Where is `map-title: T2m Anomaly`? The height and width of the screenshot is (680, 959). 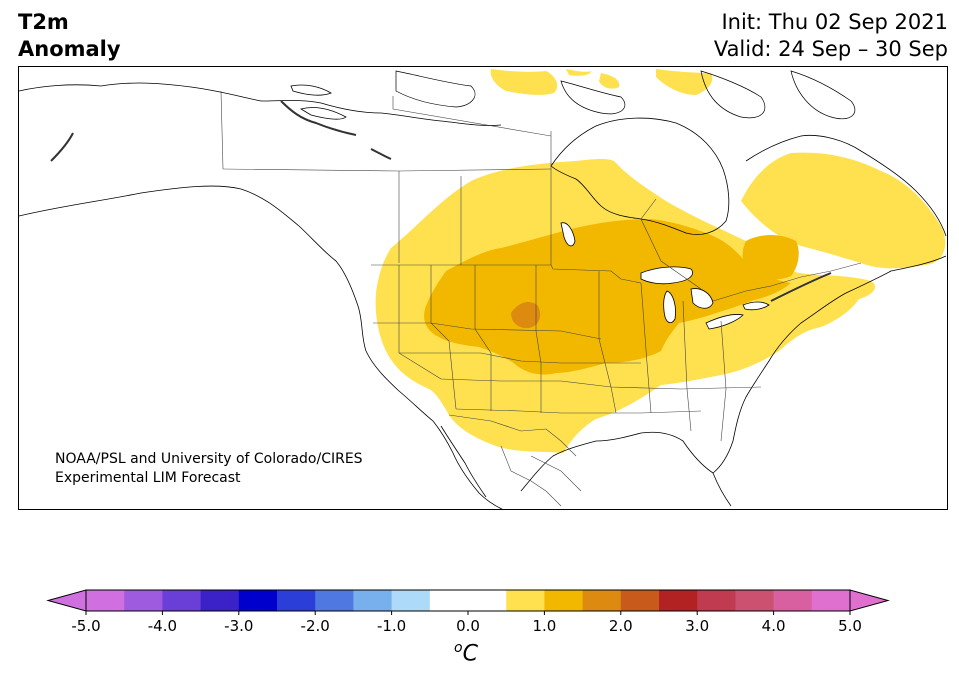
map-title: T2m Anomaly is located at coordinates (69, 36).